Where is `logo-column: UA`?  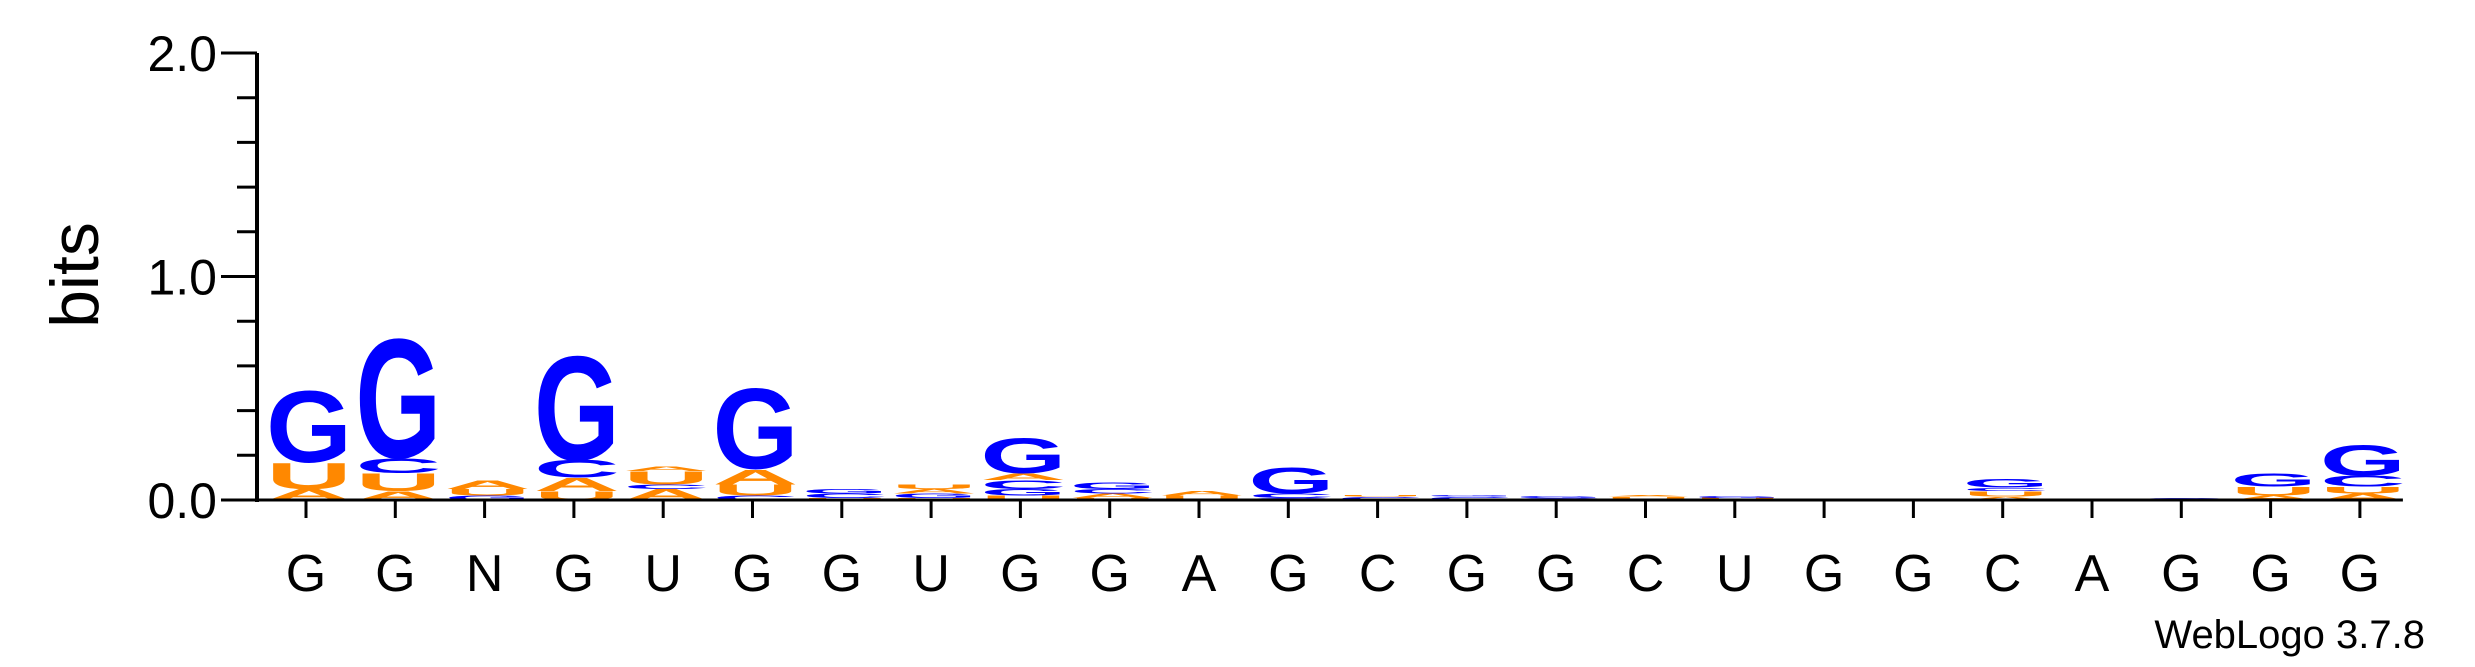
logo-column: UA is located at coordinates (1202, 495).